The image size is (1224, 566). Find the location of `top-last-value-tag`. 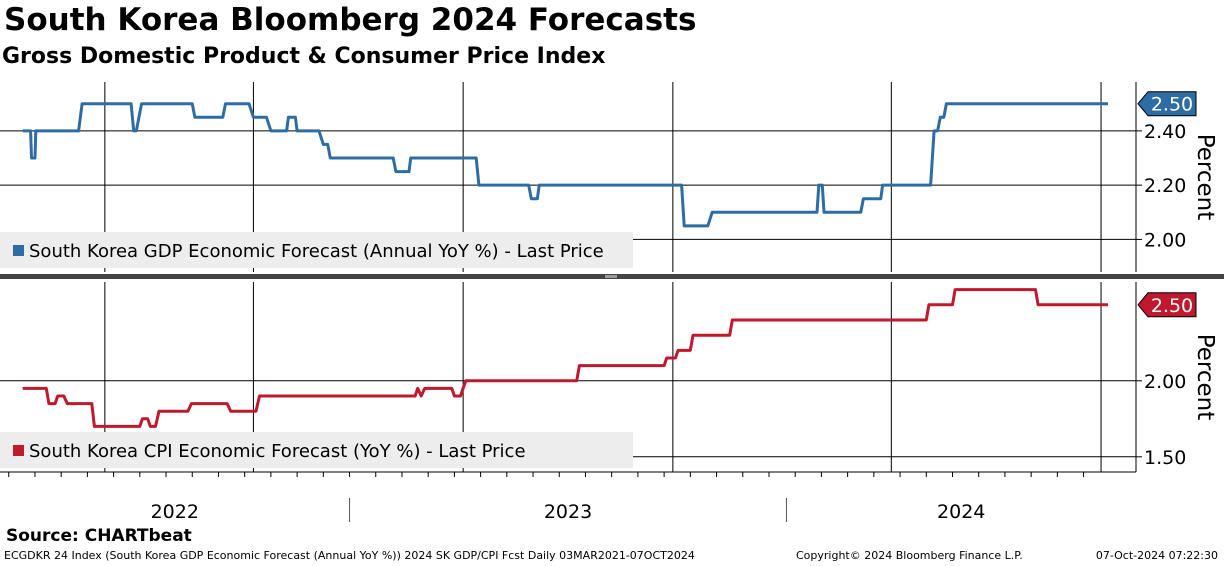

top-last-value-tag is located at coordinates (1167, 104).